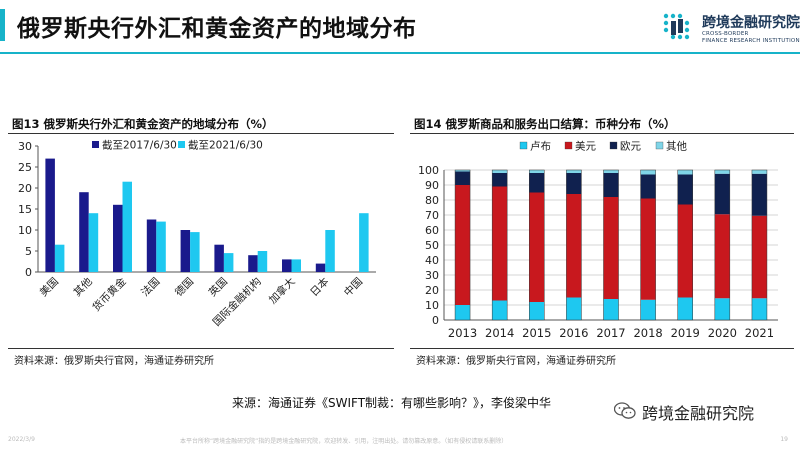 The image size is (800, 450). What do you see at coordinates (150, 287) in the screenshot?
I see `x-tick-label: 法国` at bounding box center [150, 287].